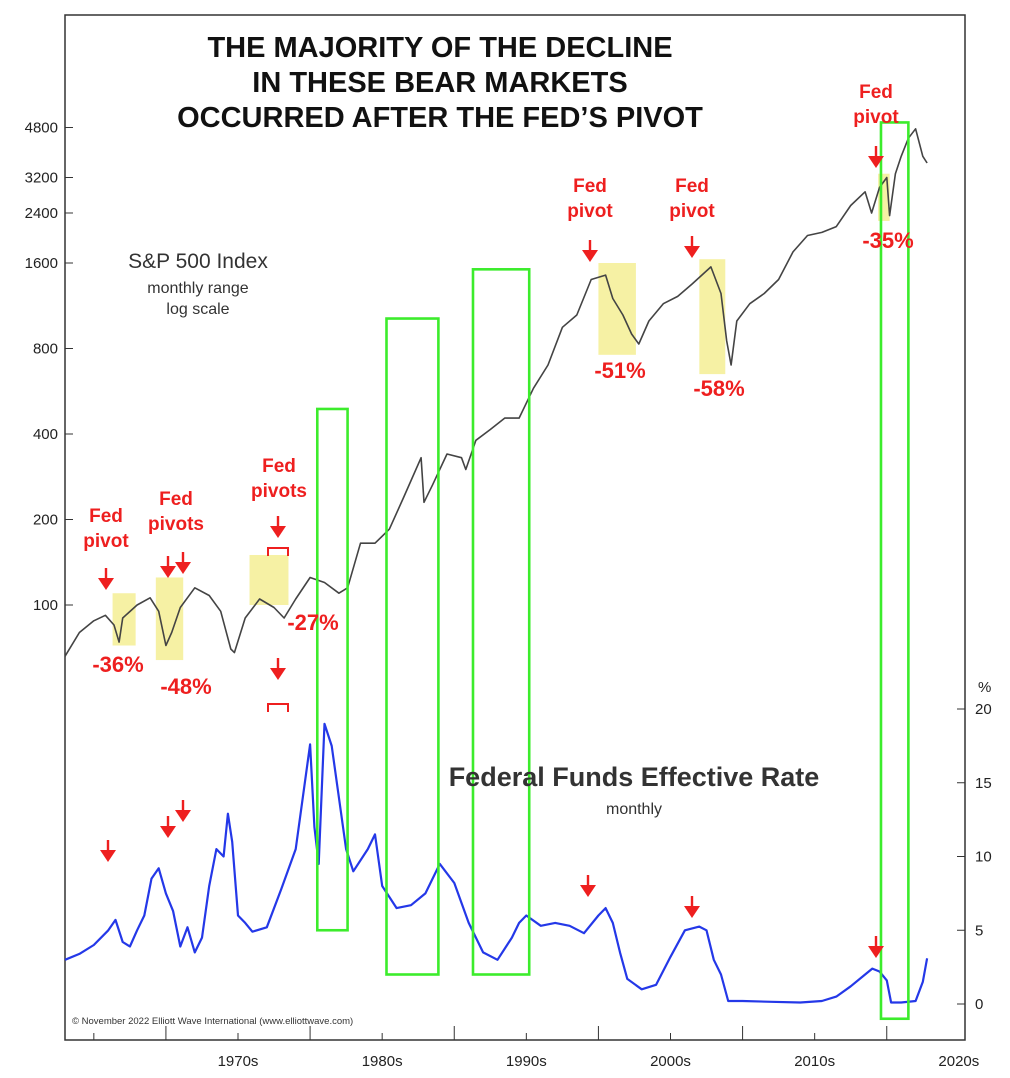 This screenshot has width=1010, height=1078. Describe the element at coordinates (382, 1061) in the screenshot. I see `x-tick-label: 1980s` at that location.